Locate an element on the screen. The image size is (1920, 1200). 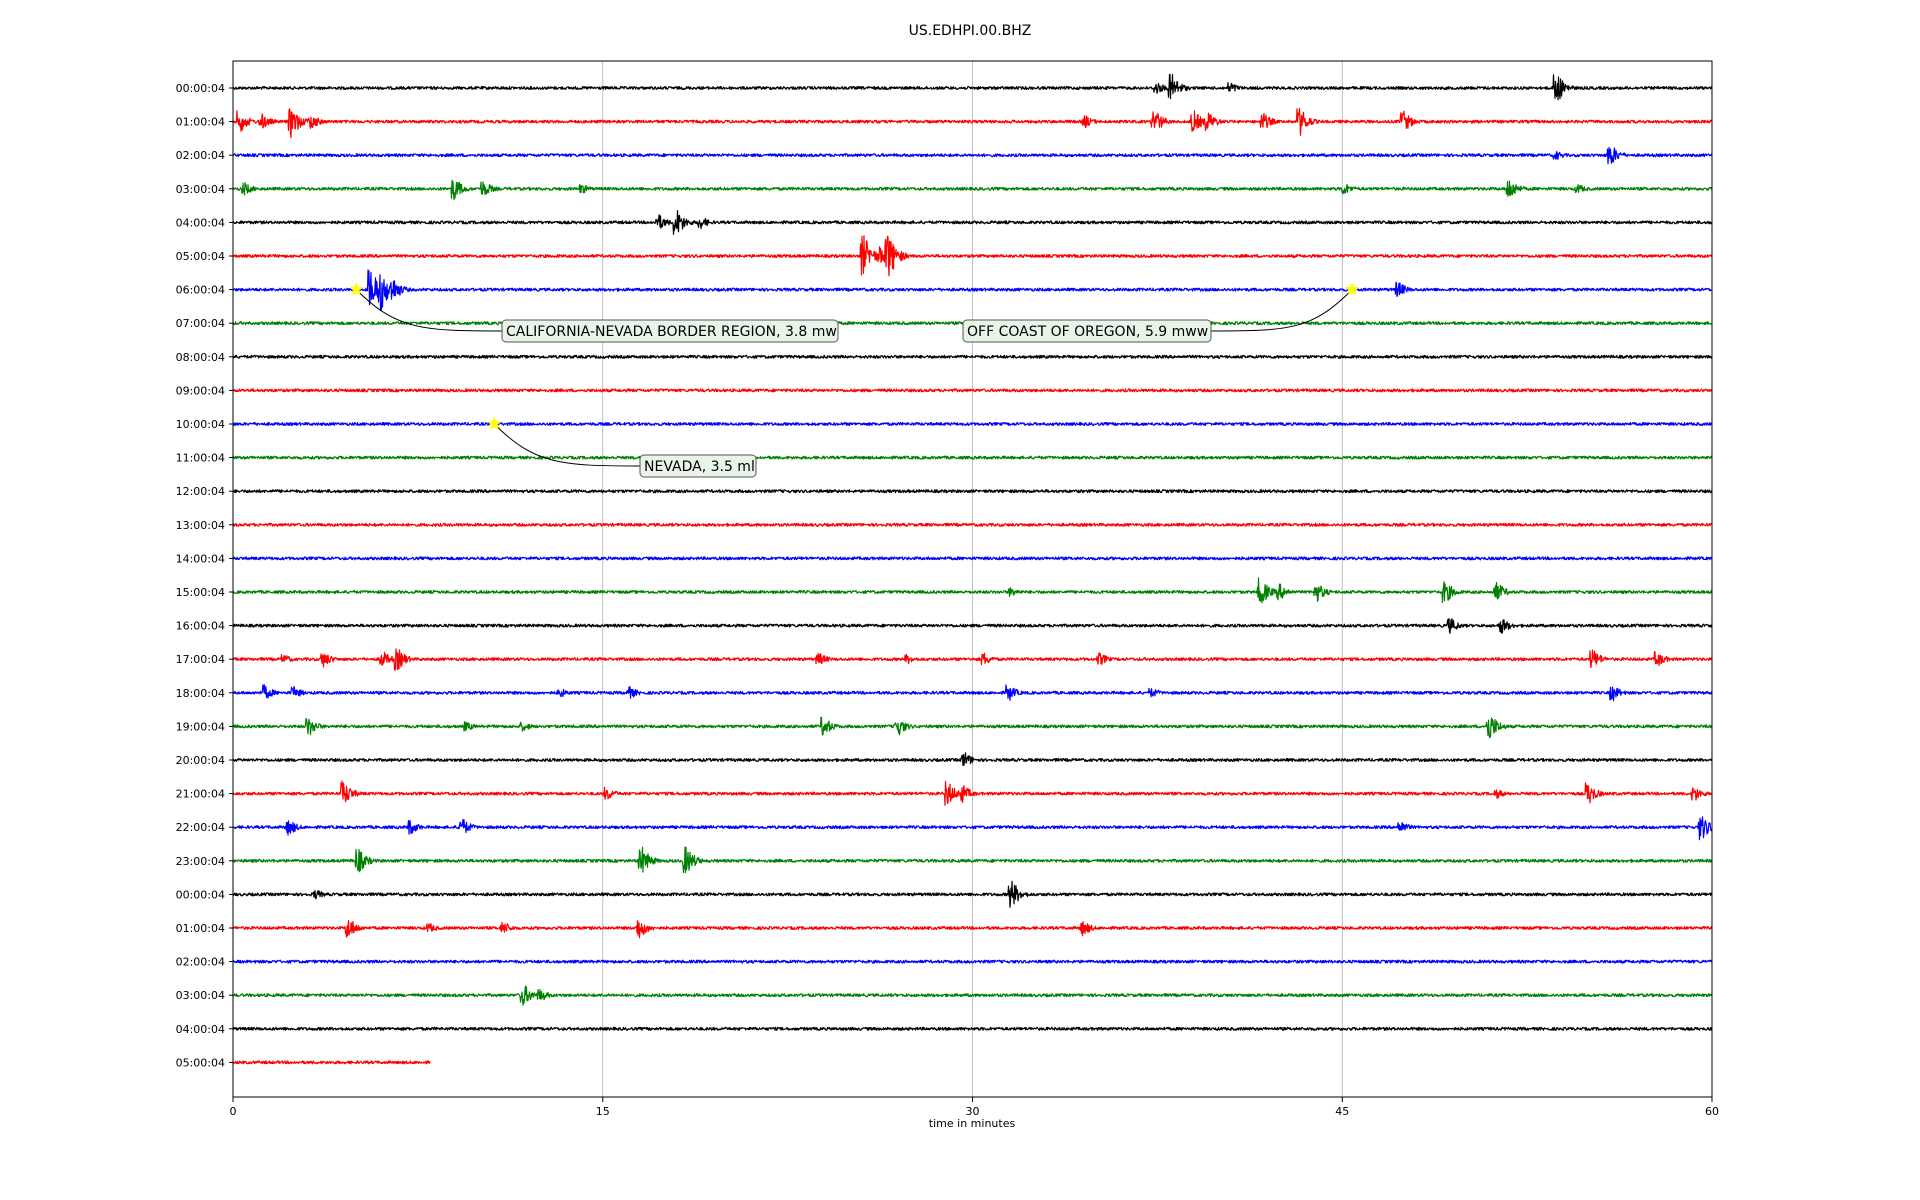
x-axis-label: time in minutes is located at coordinates (972, 1123).